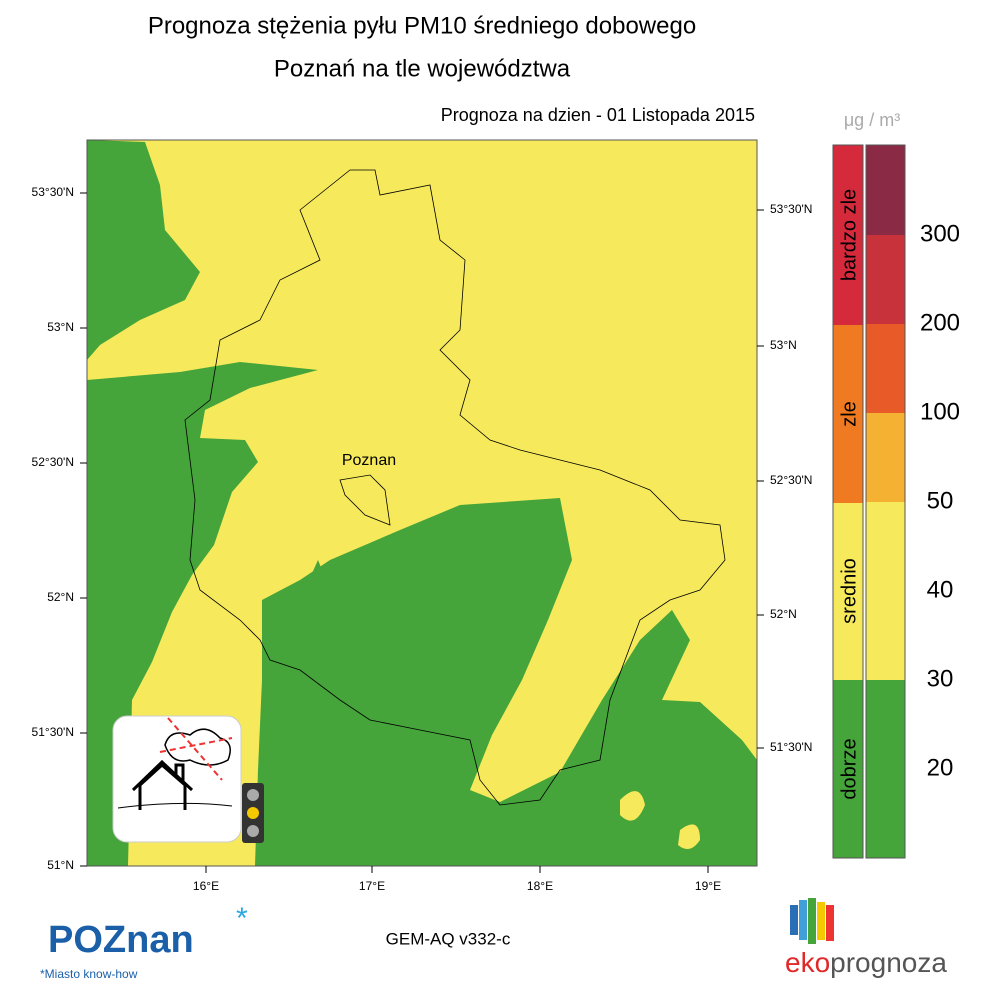 The image size is (1000, 1005). What do you see at coordinates (708, 886) in the screenshot?
I see `lon-label: 19°E` at bounding box center [708, 886].